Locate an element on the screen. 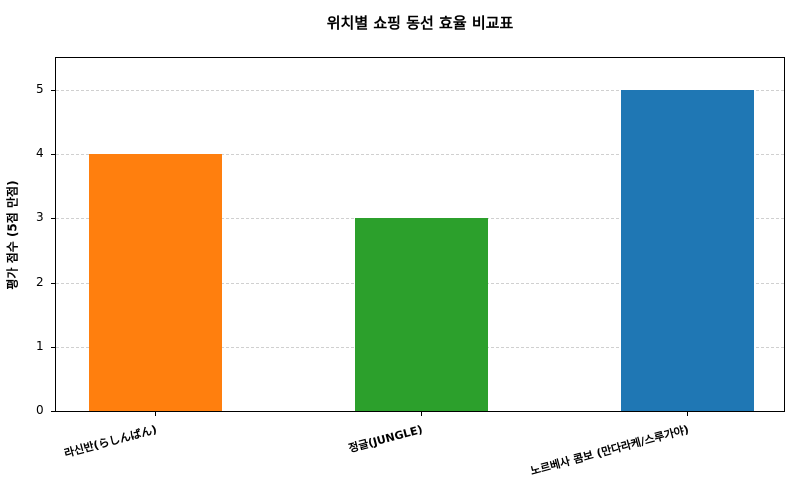 This screenshot has height=500, width=800. x-tick-label: 노르베사 콤보 (만다라케/스루가야) is located at coordinates (609, 450).